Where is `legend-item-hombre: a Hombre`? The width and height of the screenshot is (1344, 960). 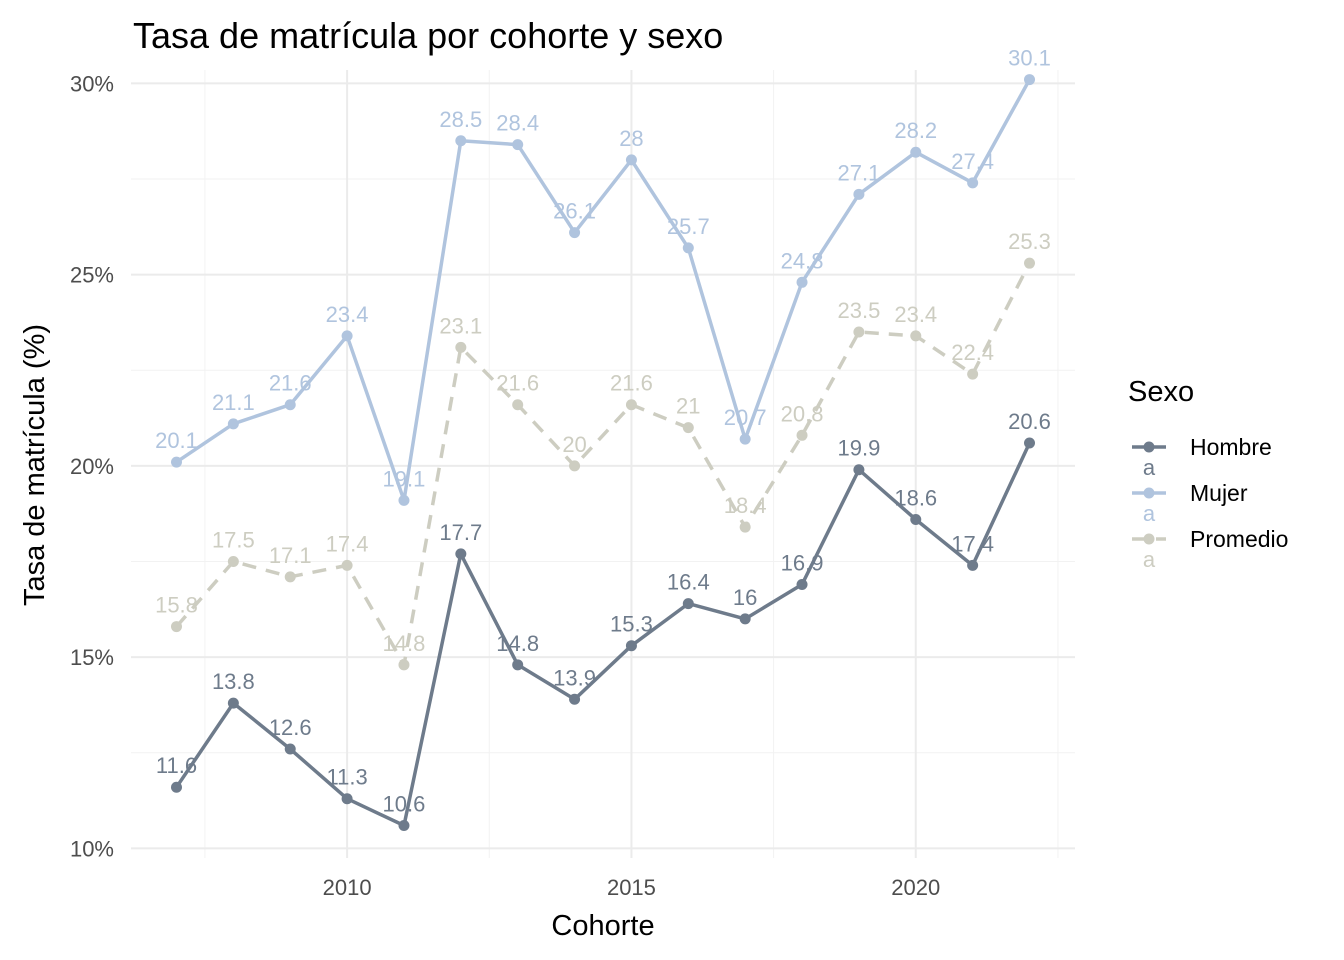 legend-item-hombre: a Hombre is located at coordinates (1202, 457).